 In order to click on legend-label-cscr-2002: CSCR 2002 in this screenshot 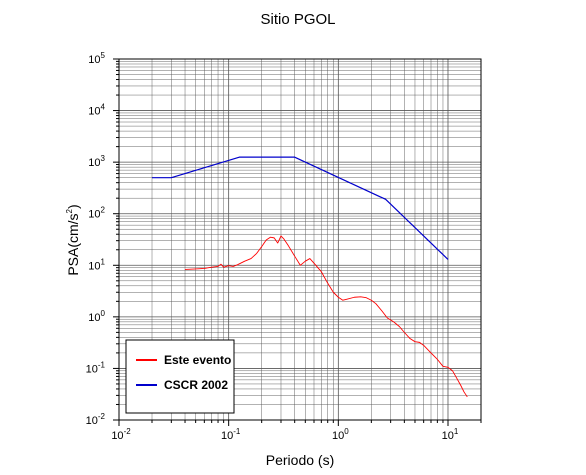, I will do `click(196, 385)`.